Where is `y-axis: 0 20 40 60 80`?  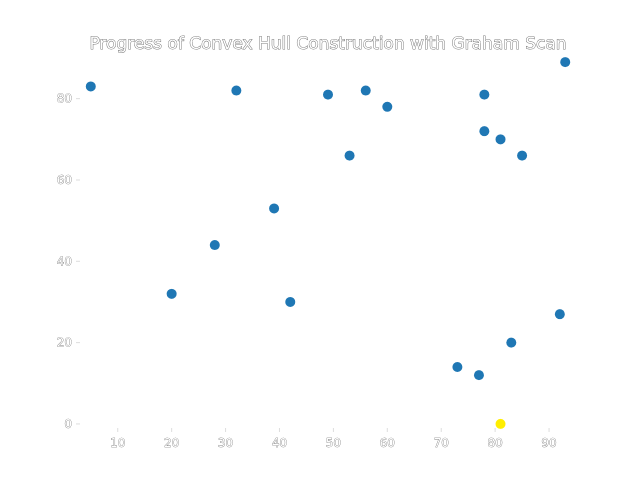
y-axis: 0 20 40 60 80 is located at coordinates (68, 261).